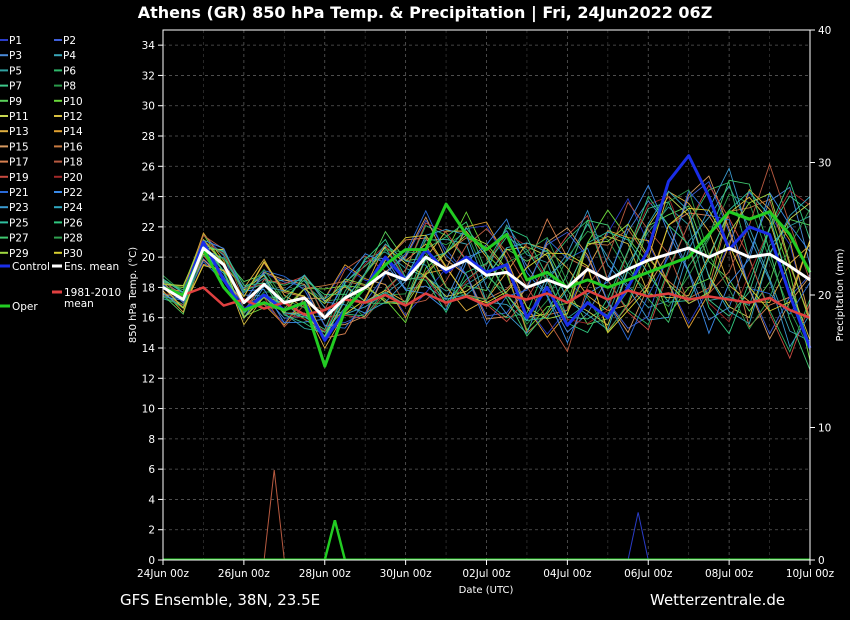 Image resolution: width=850 pixels, height=620 pixels. What do you see at coordinates (148, 379) in the screenshot?
I see `y-tick-label: 12` at bounding box center [148, 379].